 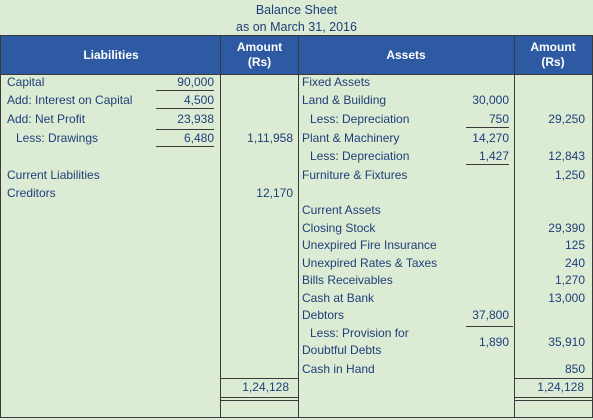 I want to click on plant-label: Plant & Machinery, so click(x=351, y=138).